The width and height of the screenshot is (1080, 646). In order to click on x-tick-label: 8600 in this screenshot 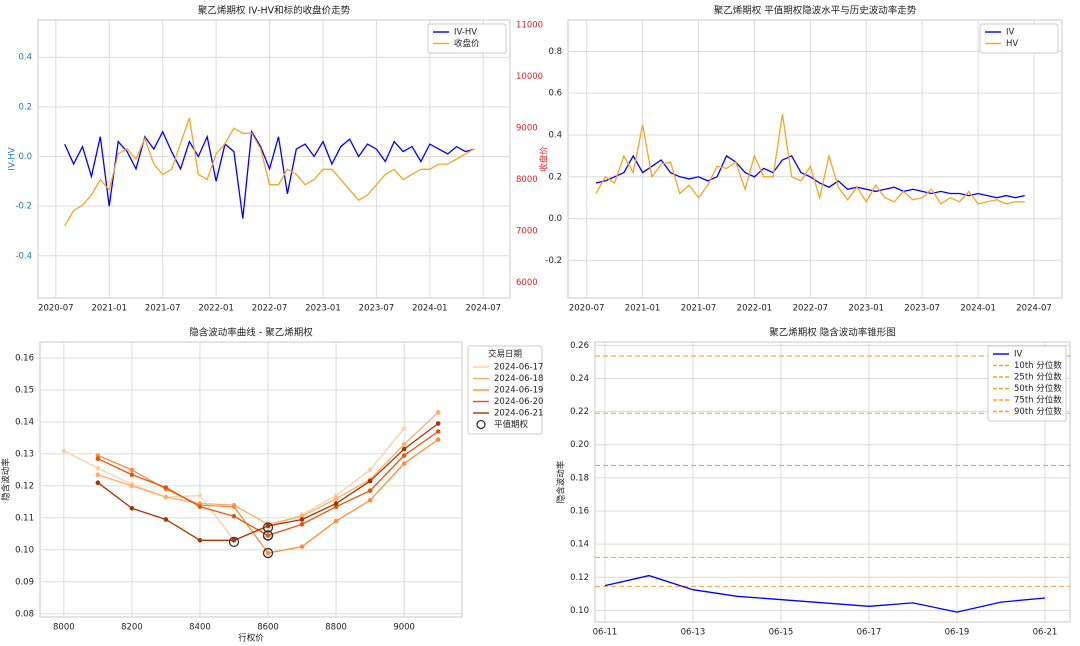, I will do `click(268, 628)`.